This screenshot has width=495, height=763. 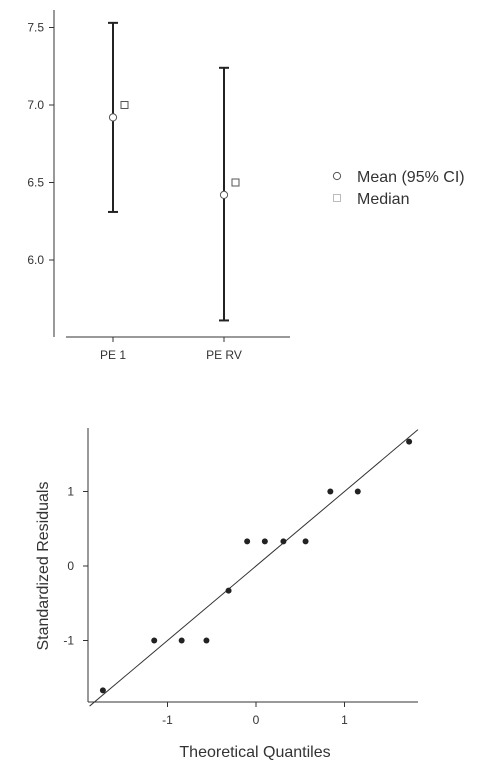 I want to click on x-axis-ticks: -1 0 1, so click(x=255, y=714).